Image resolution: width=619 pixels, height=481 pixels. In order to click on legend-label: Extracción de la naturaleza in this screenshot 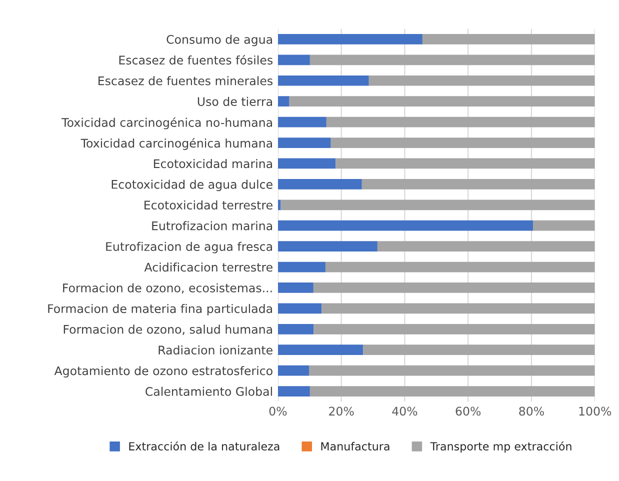, I will do `click(204, 445)`.